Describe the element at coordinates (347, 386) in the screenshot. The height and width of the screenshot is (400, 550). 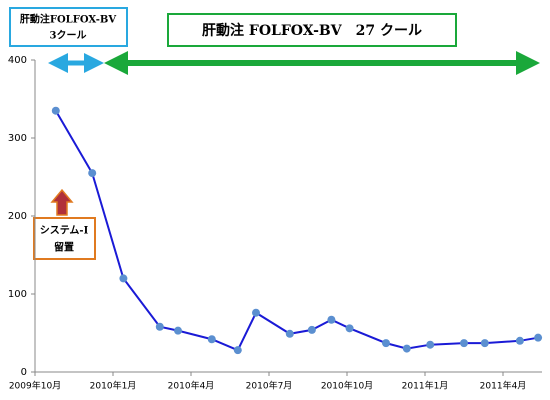
I see `x-tick-label: 2010年10月` at that location.